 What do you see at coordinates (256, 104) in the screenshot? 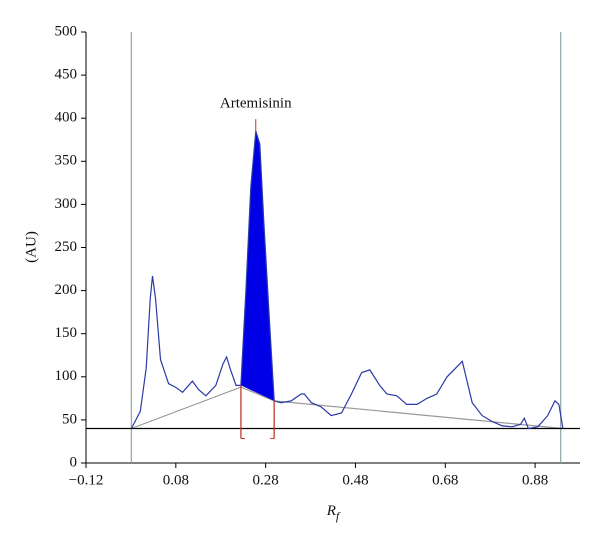
I see `peak-annotation: Artemisinin` at bounding box center [256, 104].